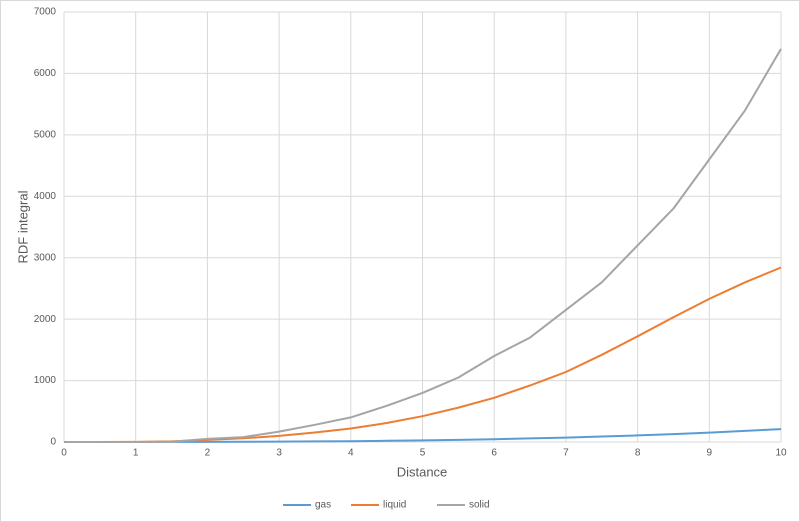 The height and width of the screenshot is (522, 800). Describe the element at coordinates (638, 453) in the screenshot. I see `x-tick-label: 8` at that location.